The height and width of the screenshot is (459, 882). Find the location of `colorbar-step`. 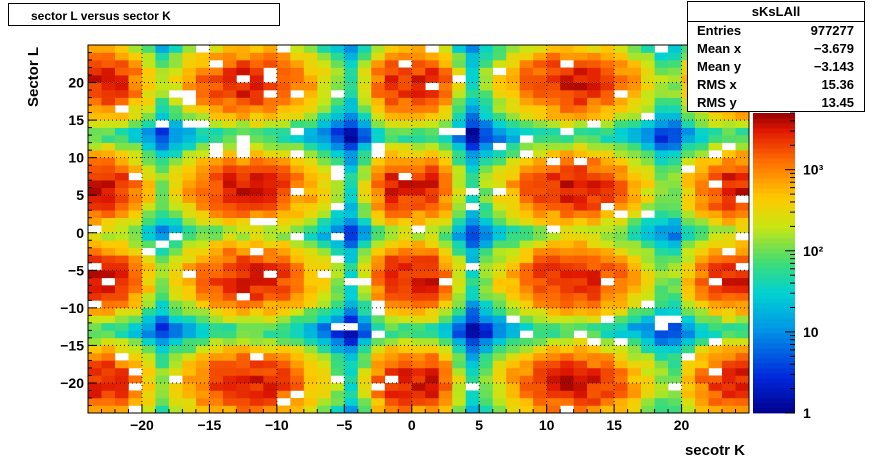

colorbar-step is located at coordinates (774, 326).